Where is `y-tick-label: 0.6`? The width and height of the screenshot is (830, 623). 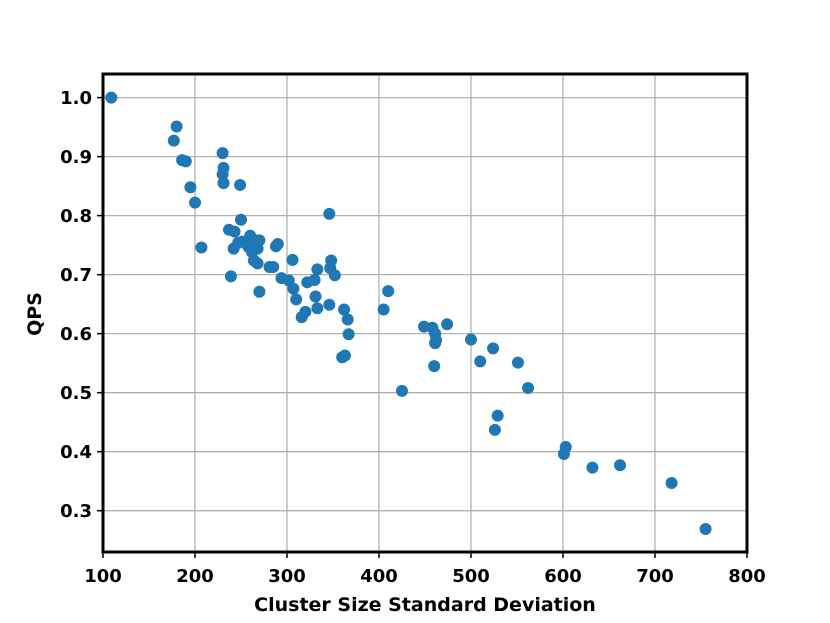
y-tick-label: 0.6 is located at coordinates (76, 334).